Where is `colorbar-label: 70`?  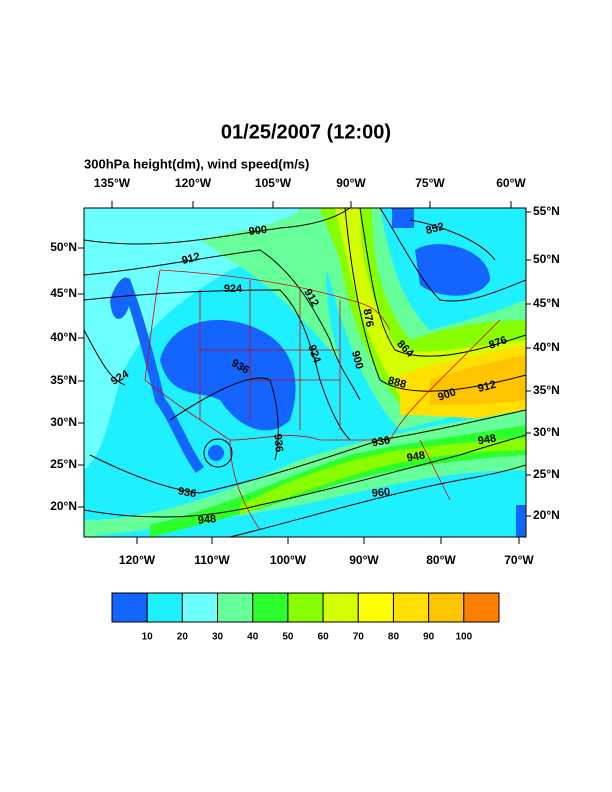
colorbar-label: 70 is located at coordinates (359, 637).